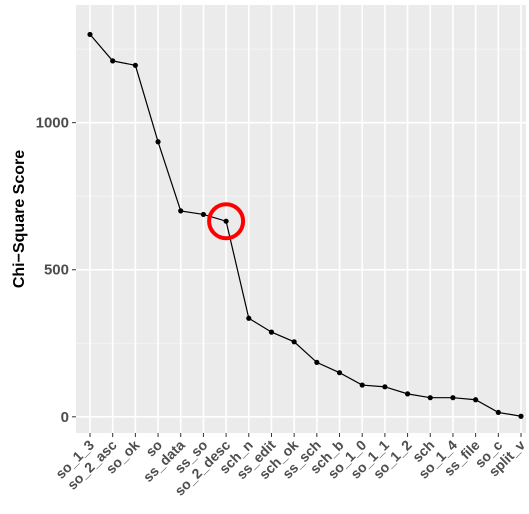 This screenshot has height=514, width=529. I want to click on y-tick-label: 1000, so click(52, 123).